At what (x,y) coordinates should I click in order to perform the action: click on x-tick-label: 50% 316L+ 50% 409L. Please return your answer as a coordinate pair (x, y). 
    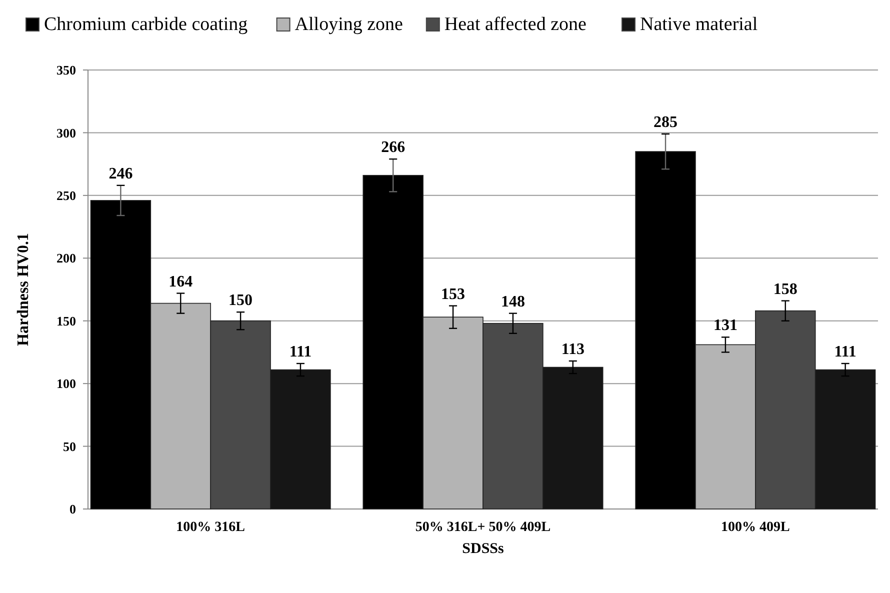
    Looking at the image, I should click on (483, 527).